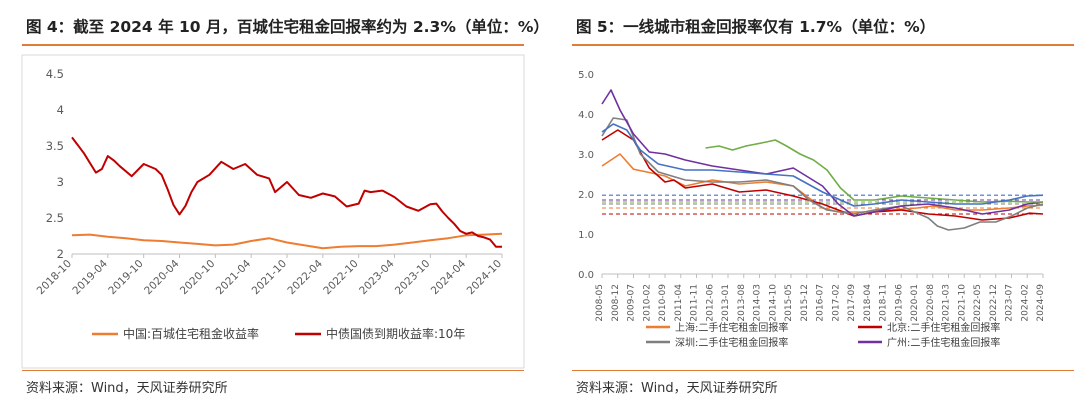  Describe the element at coordinates (679, 303) in the screenshot. I see `right-x-tick-label: 2011-04` at that location.